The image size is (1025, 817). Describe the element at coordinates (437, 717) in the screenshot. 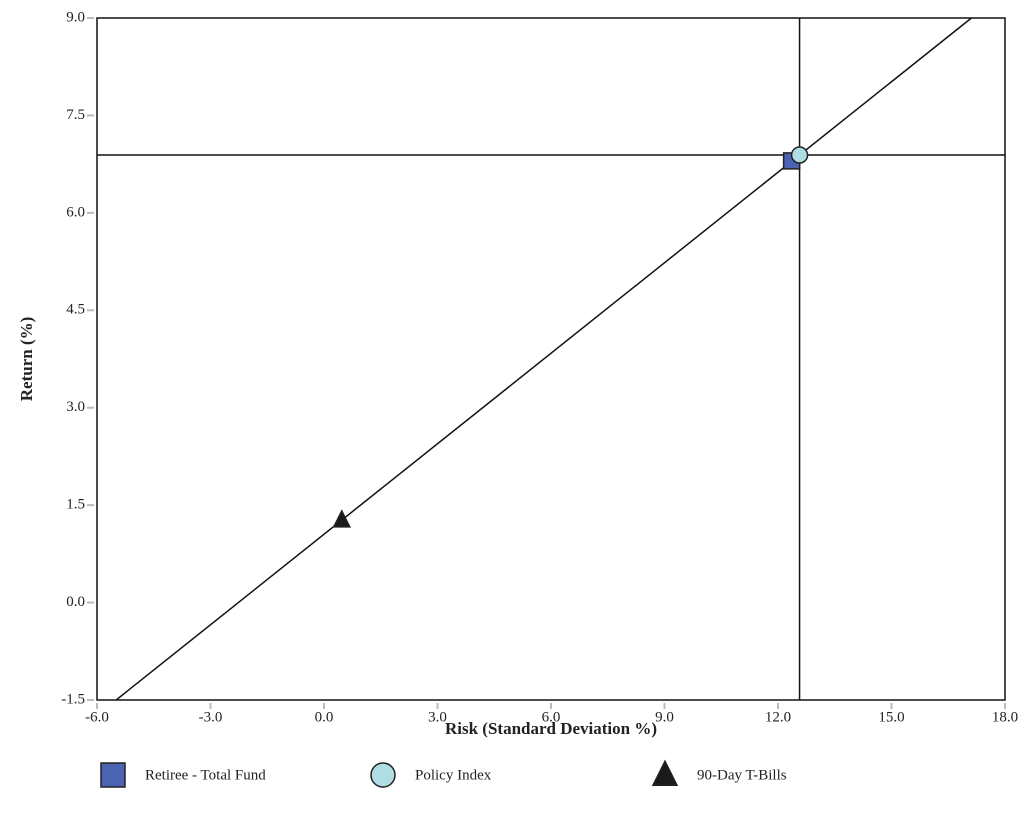

I see `x-tick-label: 3.0` at that location.